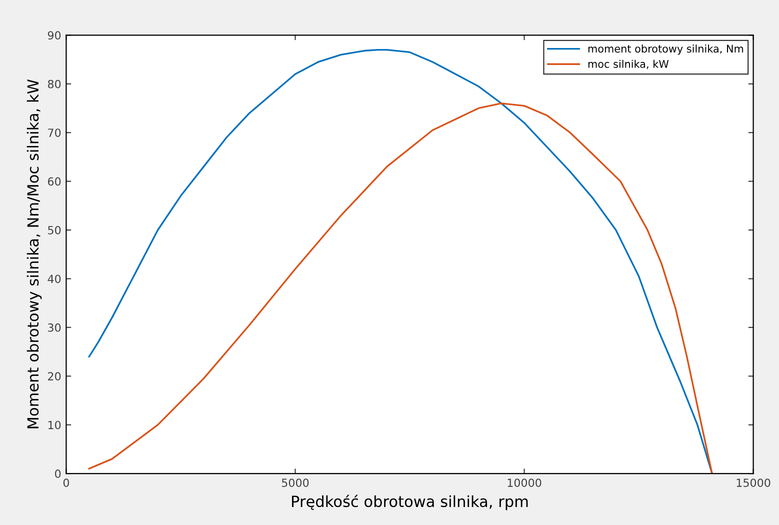  I want to click on legend-label: moment obrotowy silnika, Nm, so click(666, 49).